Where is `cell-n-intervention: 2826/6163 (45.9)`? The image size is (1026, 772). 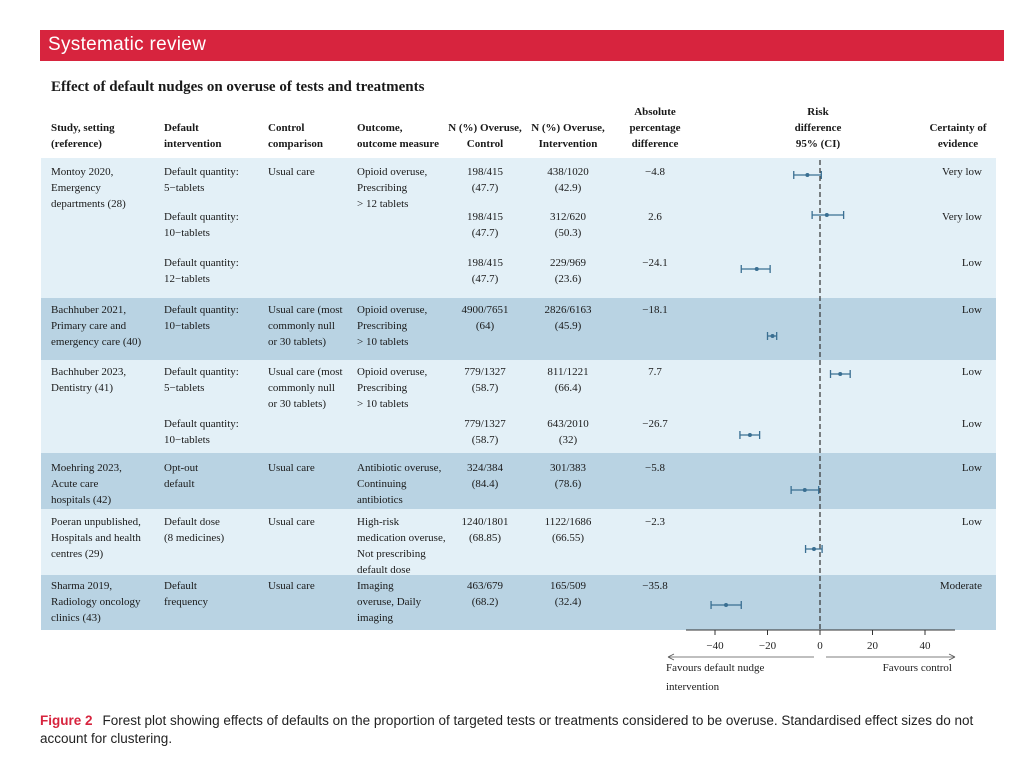 cell-n-intervention: 2826/6163 (45.9) is located at coordinates (568, 318).